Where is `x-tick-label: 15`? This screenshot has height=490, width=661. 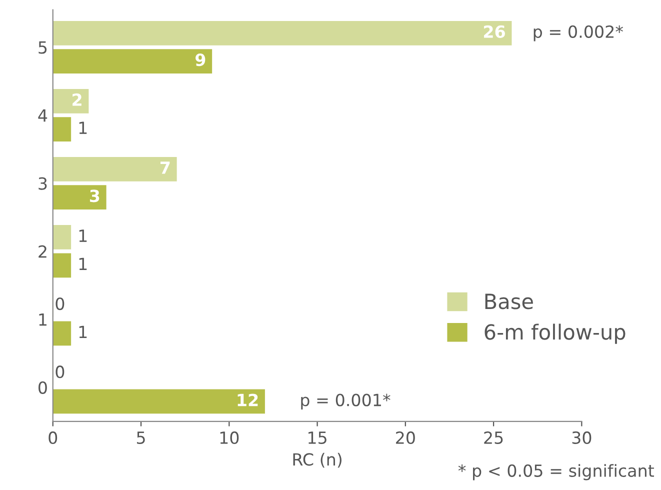 x-tick-label: 15 is located at coordinates (317, 438).